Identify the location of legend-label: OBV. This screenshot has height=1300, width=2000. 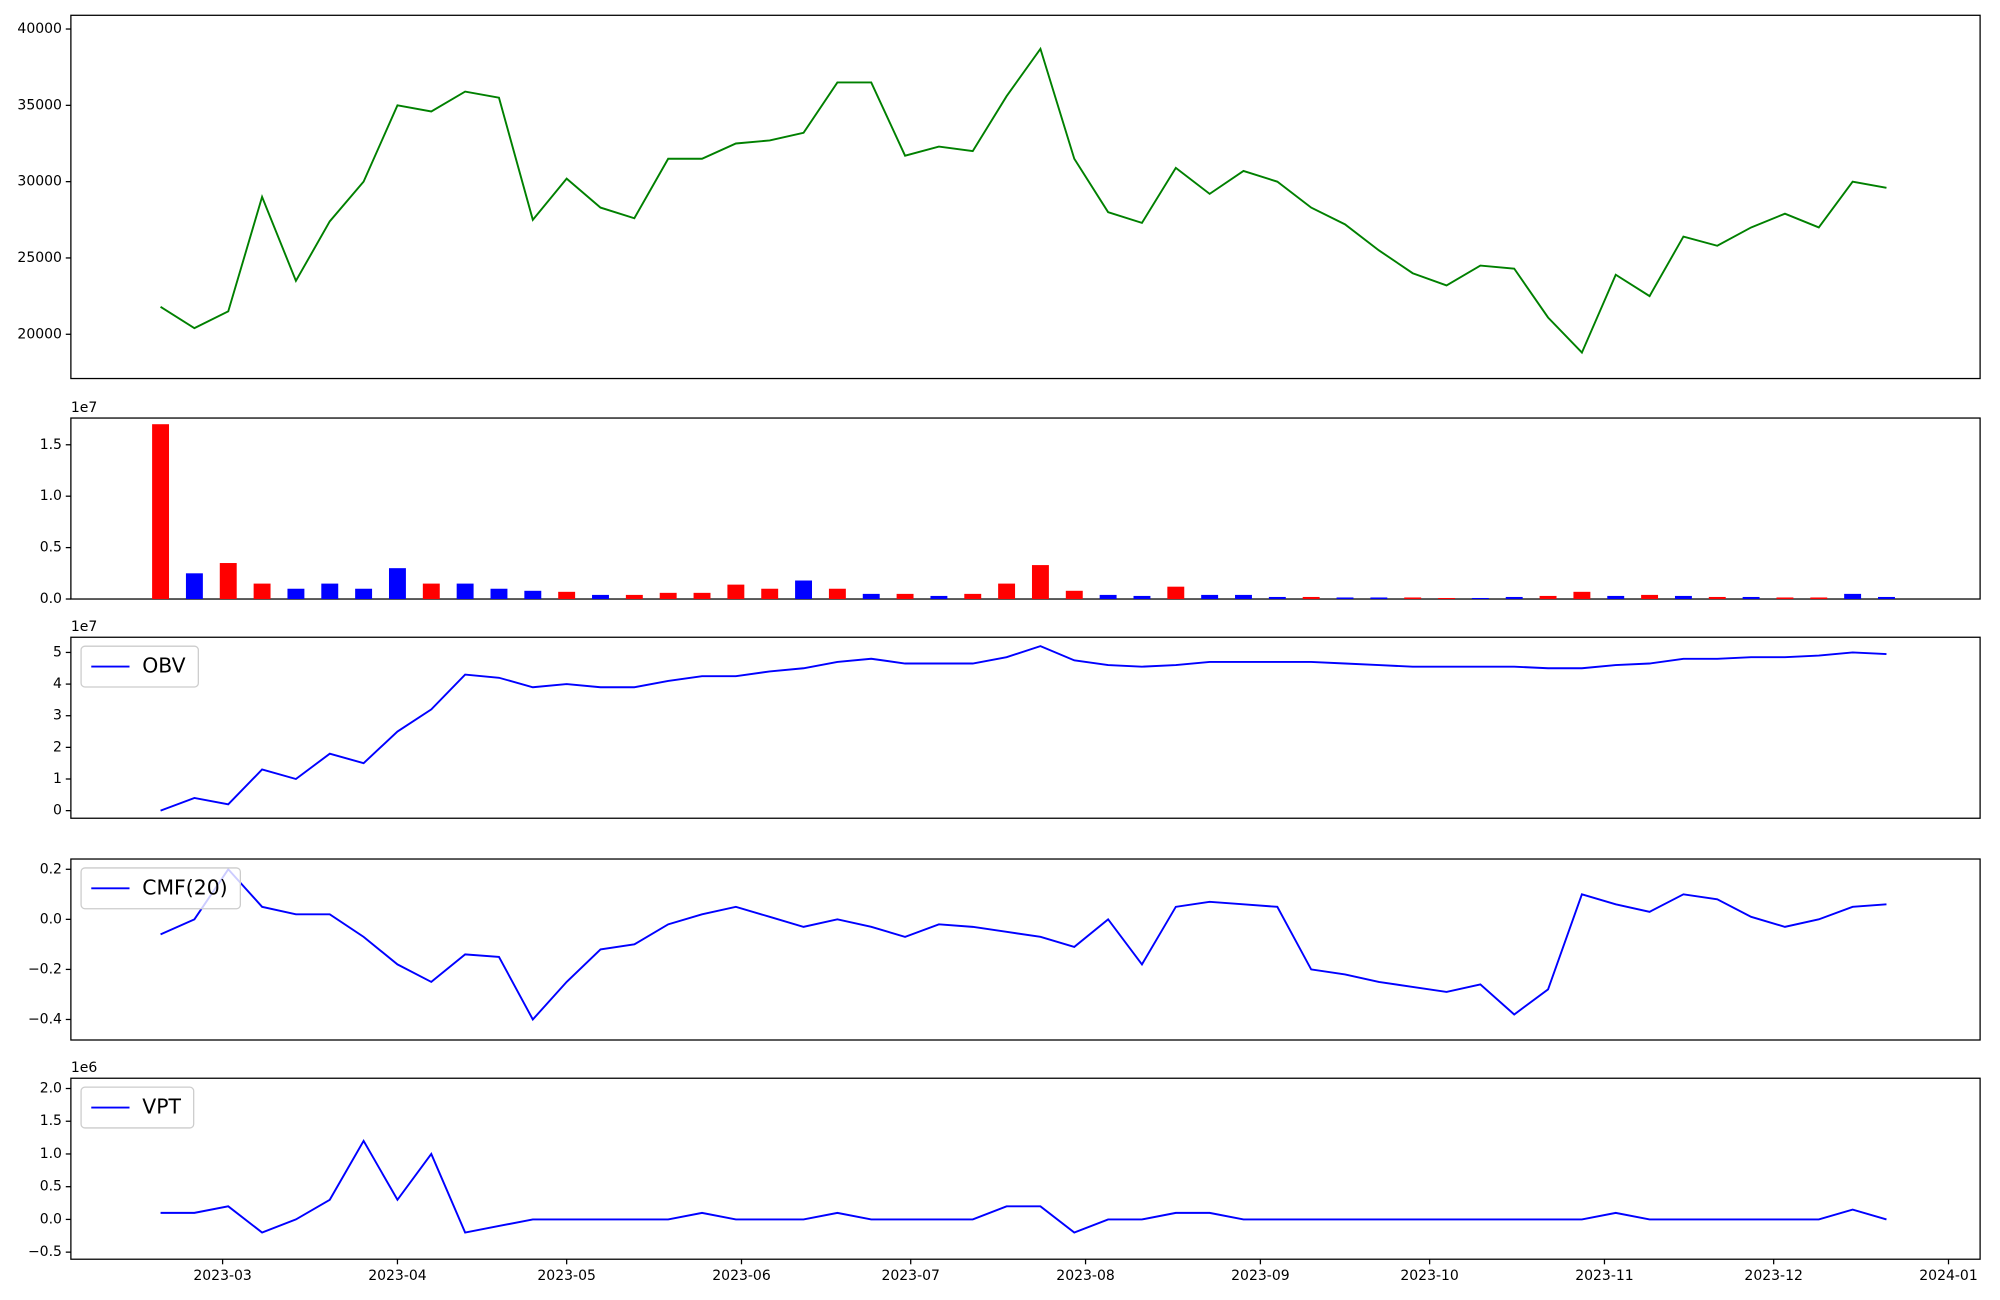
(163, 666).